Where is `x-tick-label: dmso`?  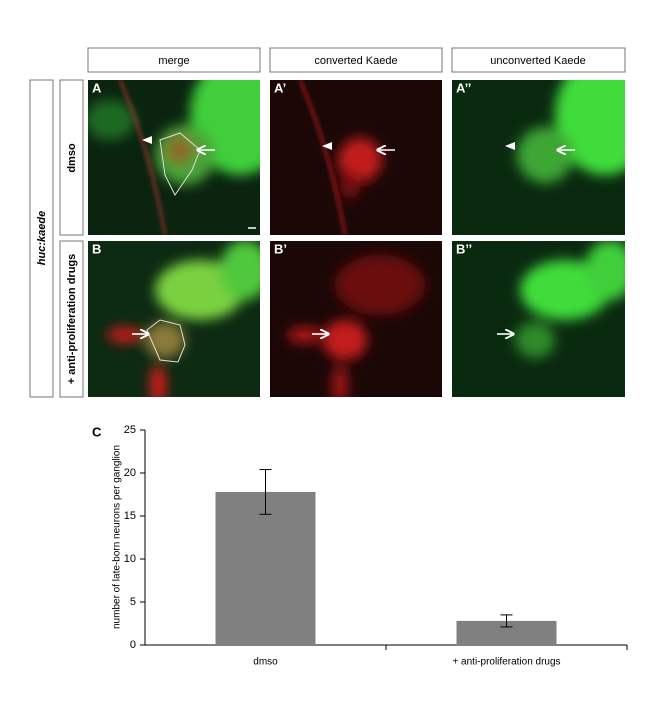 x-tick-label: dmso is located at coordinates (265, 662).